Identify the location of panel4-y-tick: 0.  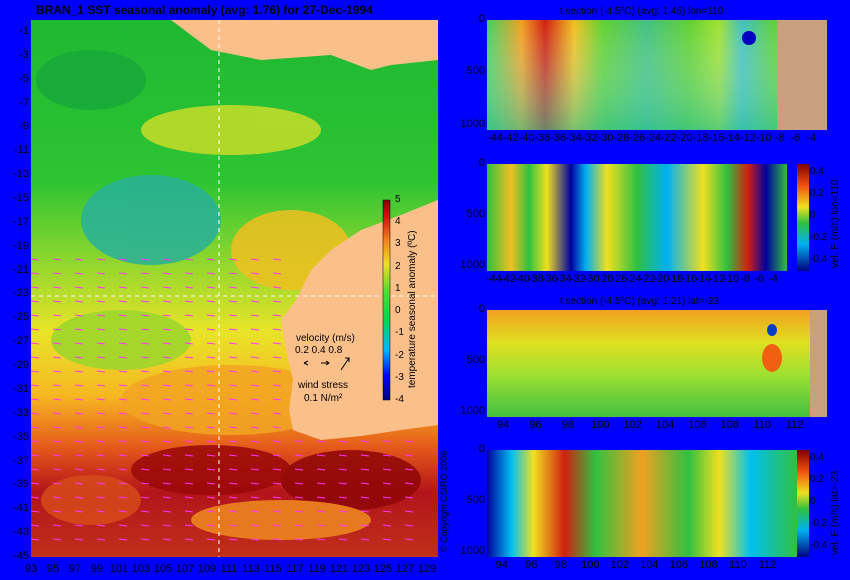
(481, 449).